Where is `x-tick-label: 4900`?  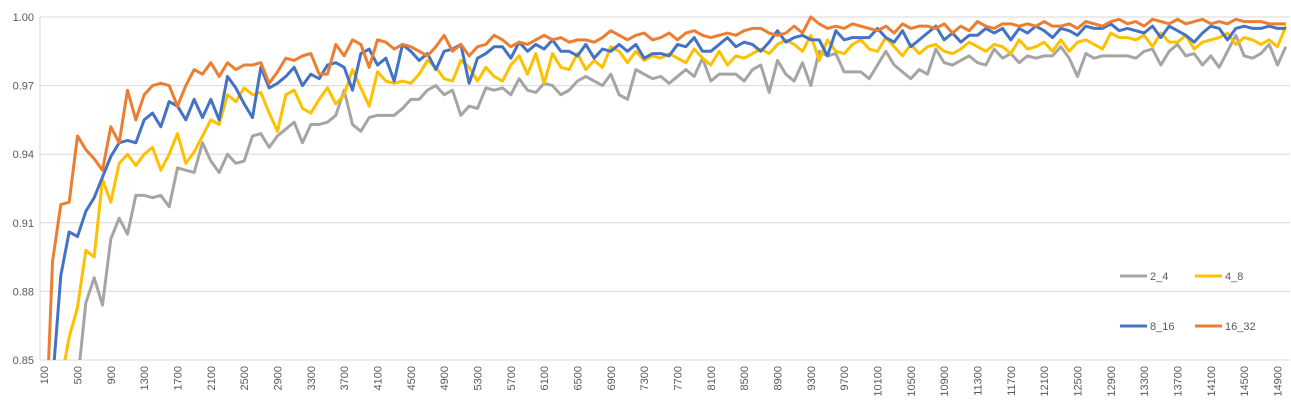
x-tick-label: 4900 is located at coordinates (445, 378).